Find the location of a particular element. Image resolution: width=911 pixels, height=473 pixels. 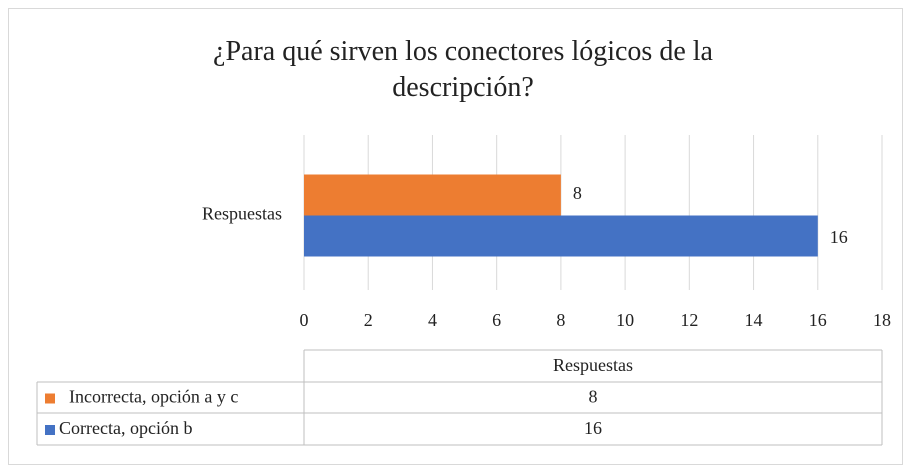

x-tick-label: 16 is located at coordinates (818, 320).